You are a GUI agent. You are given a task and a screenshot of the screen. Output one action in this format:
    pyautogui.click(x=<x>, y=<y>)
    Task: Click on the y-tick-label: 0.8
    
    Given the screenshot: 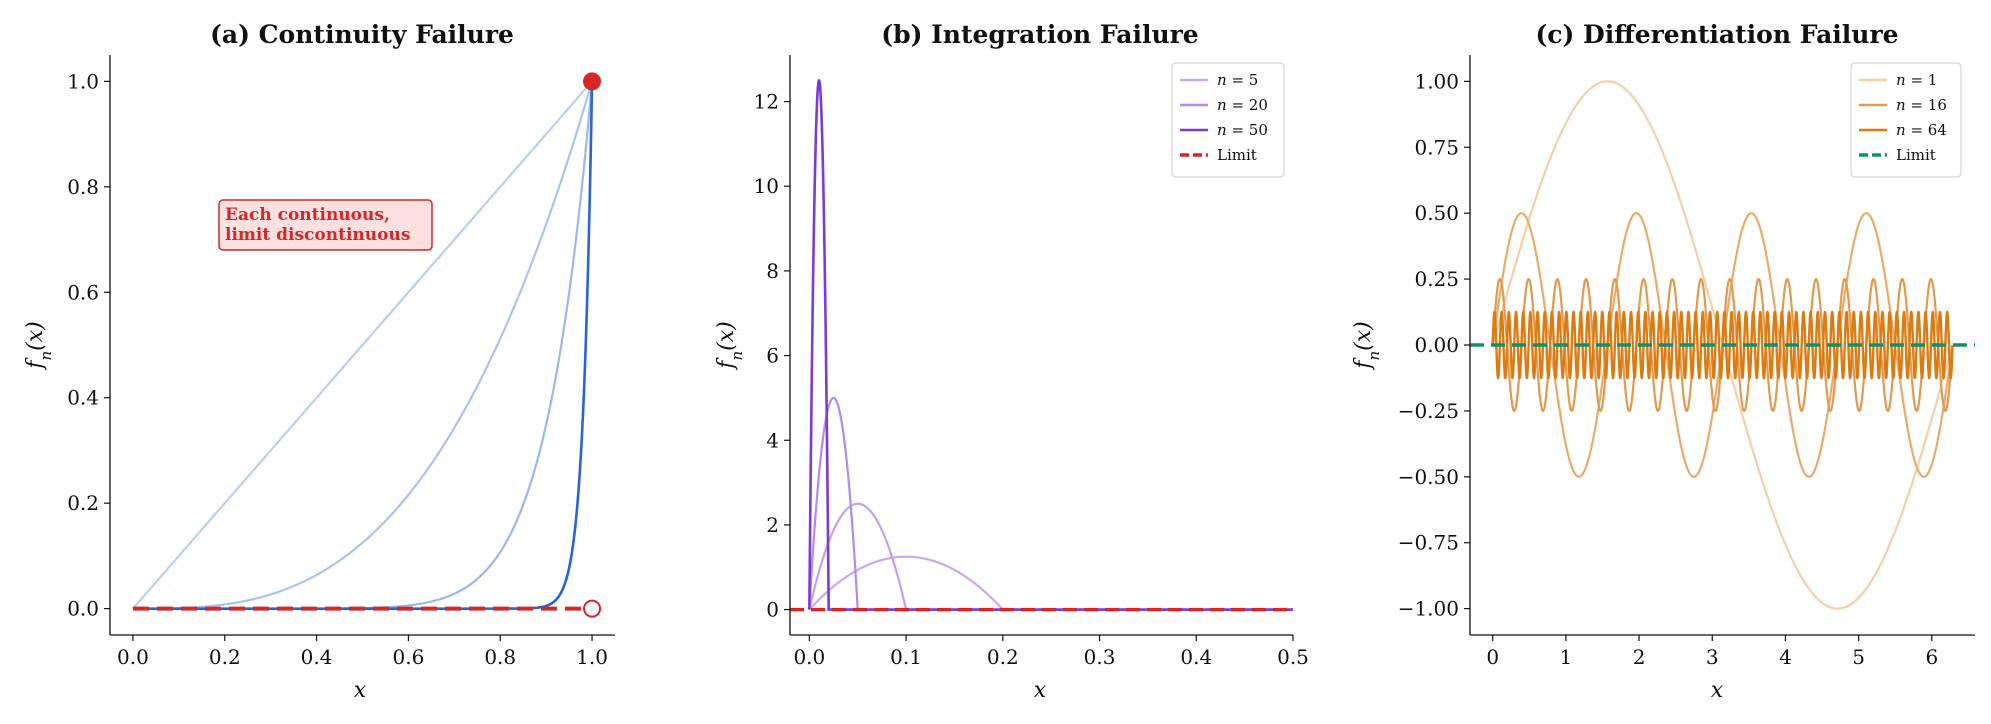 What is the action you would take?
    pyautogui.click(x=83, y=187)
    